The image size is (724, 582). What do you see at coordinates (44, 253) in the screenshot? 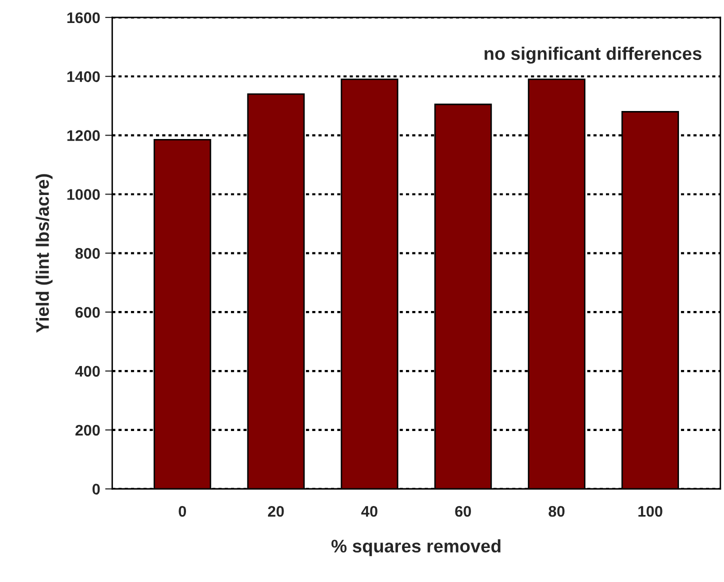
I see `y-axis-title: Yield (lint lbs/acre)` at bounding box center [44, 253].